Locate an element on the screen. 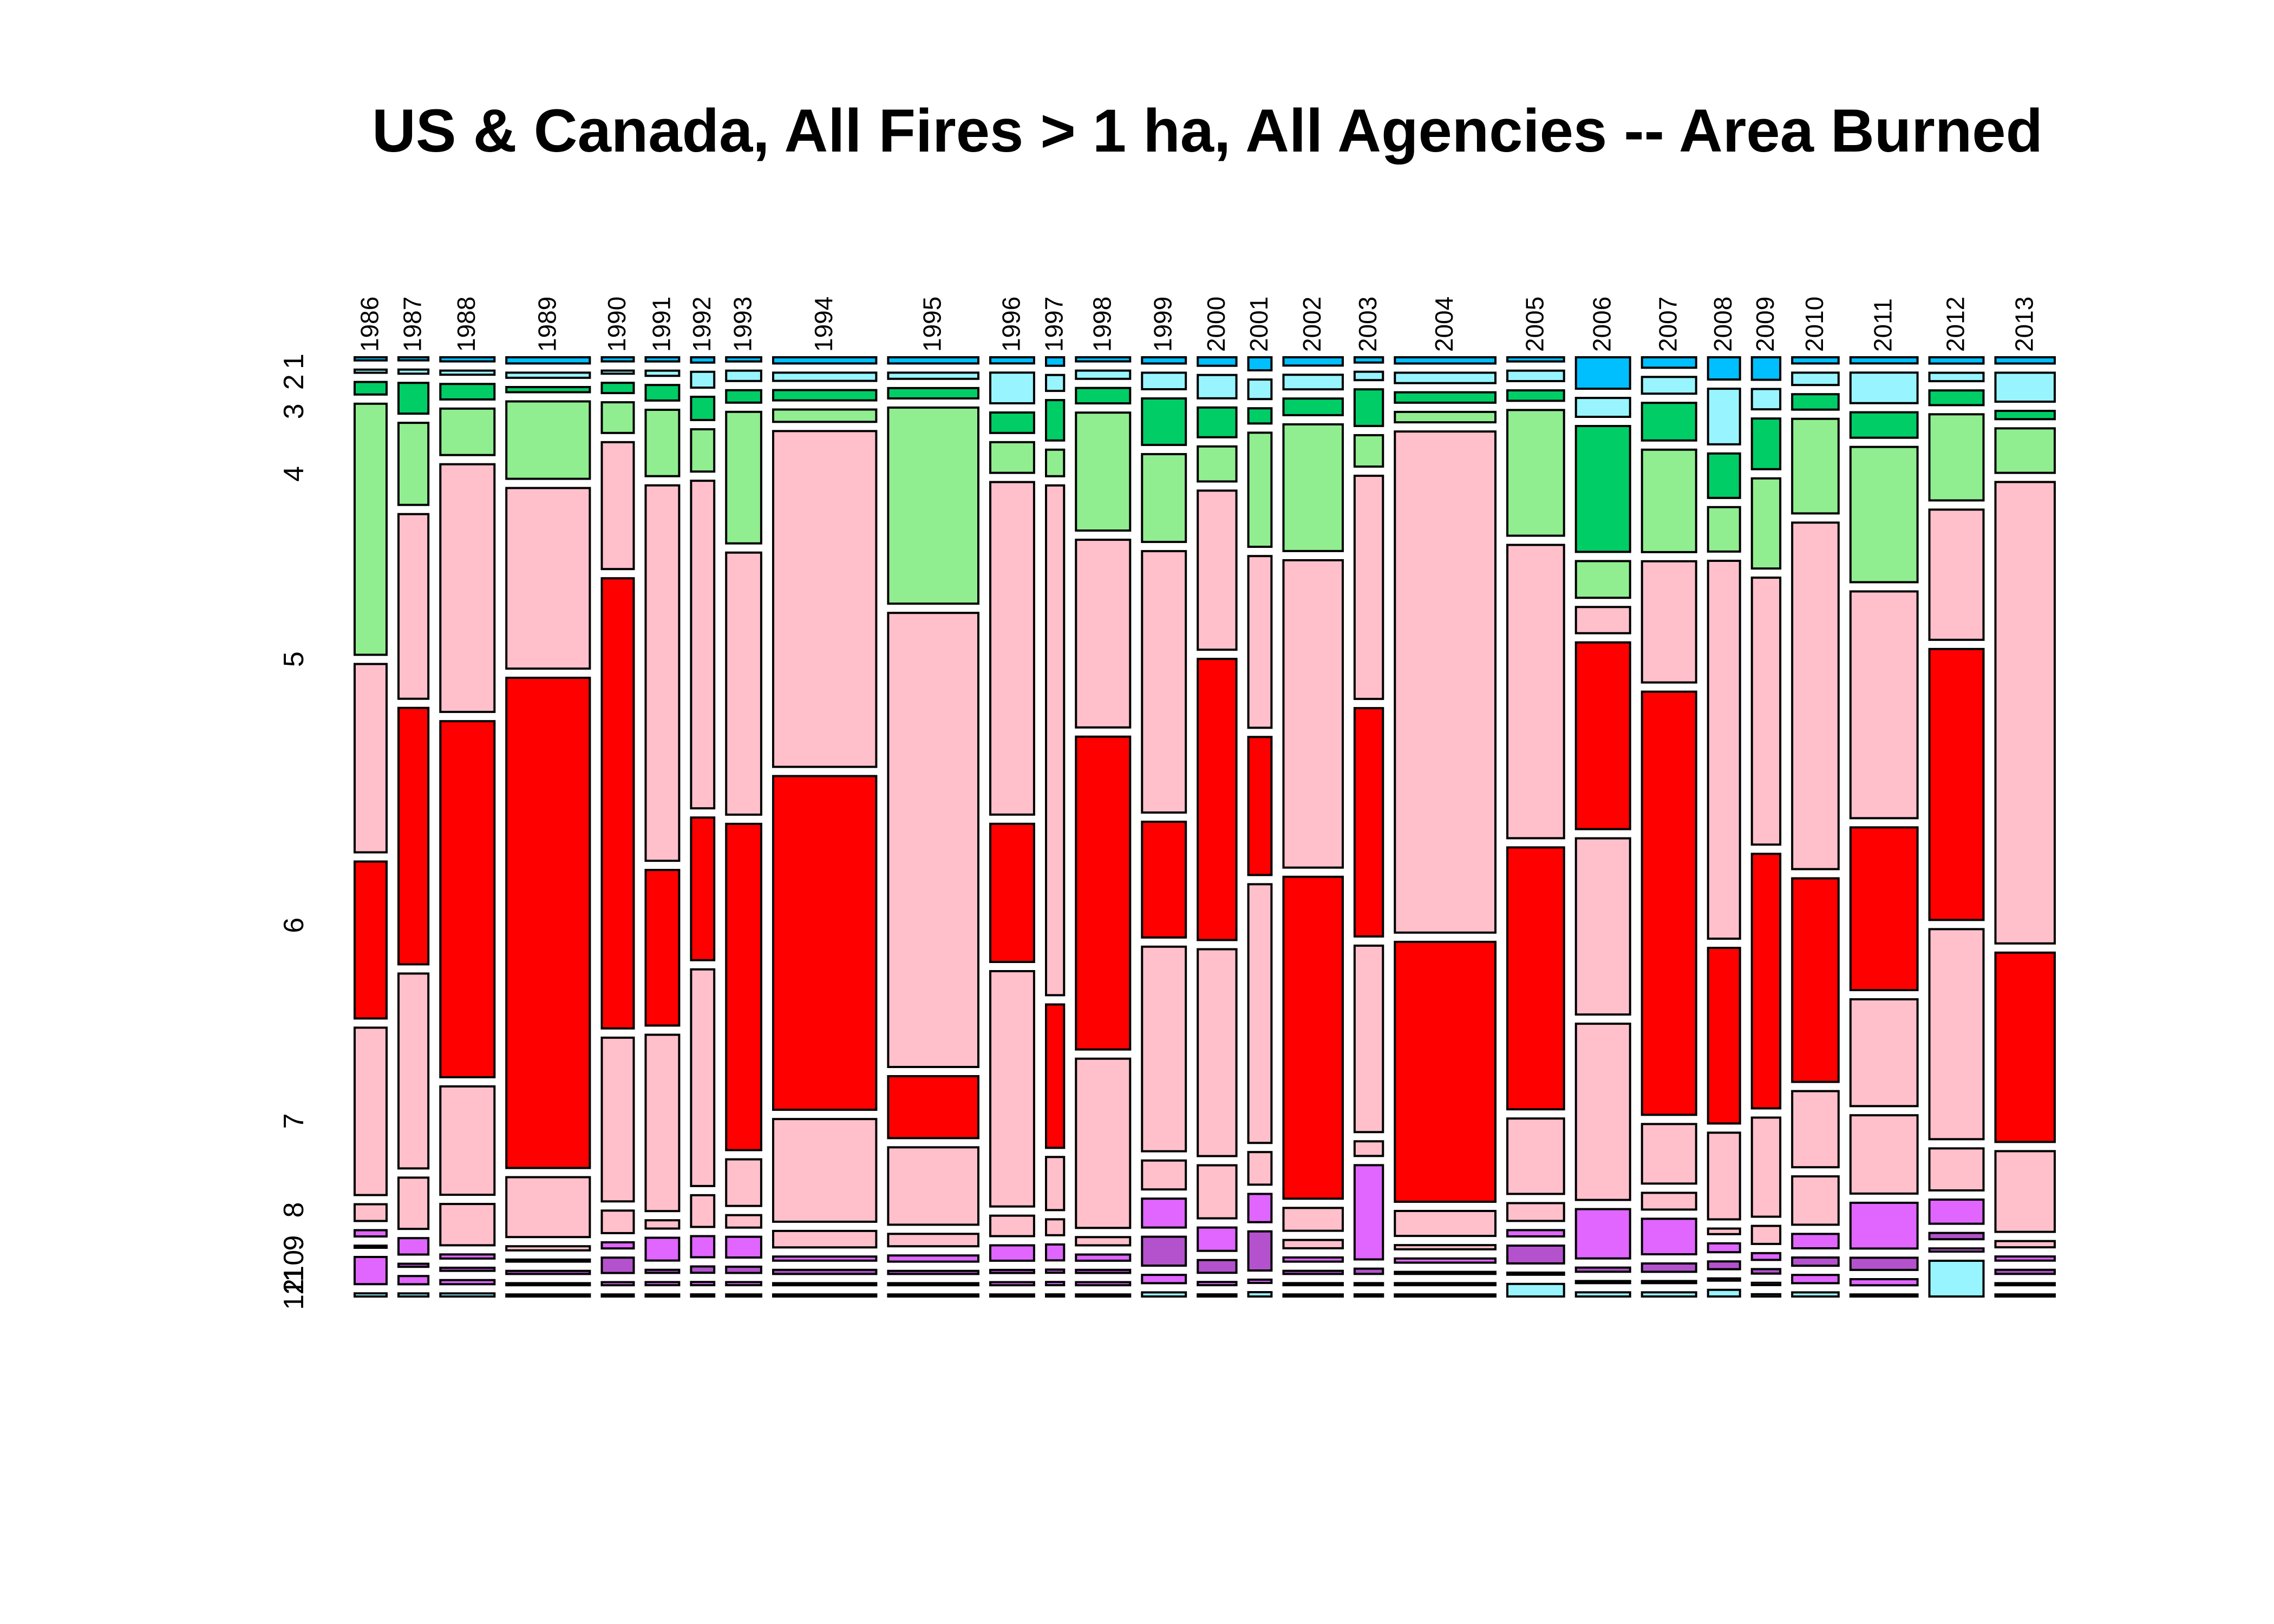 The height and width of the screenshot is (1624, 2274). year-label-2012: 2012 is located at coordinates (1956, 324).